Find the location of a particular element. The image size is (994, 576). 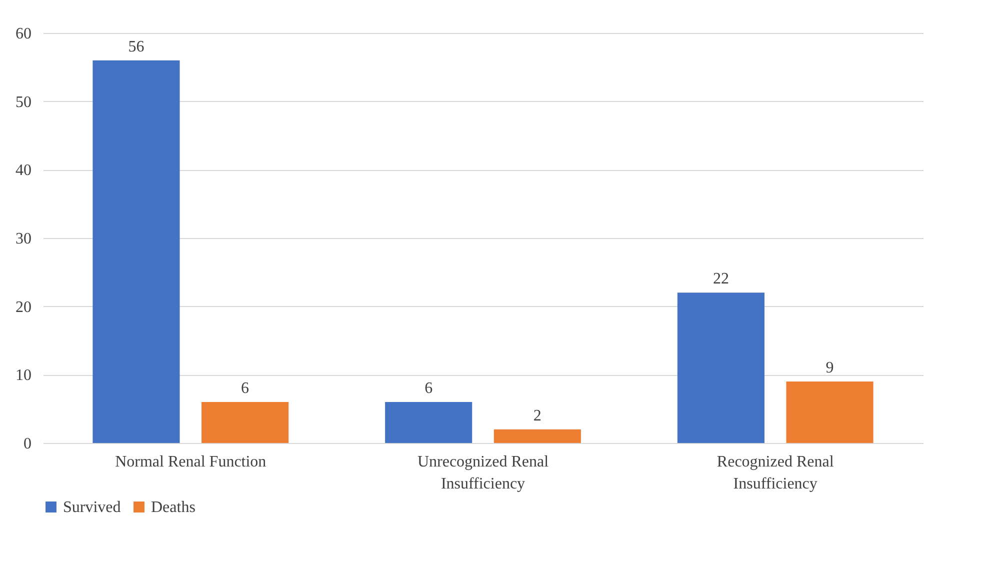

x-tick-label: Recognized Renal Insufficiency is located at coordinates (775, 473).